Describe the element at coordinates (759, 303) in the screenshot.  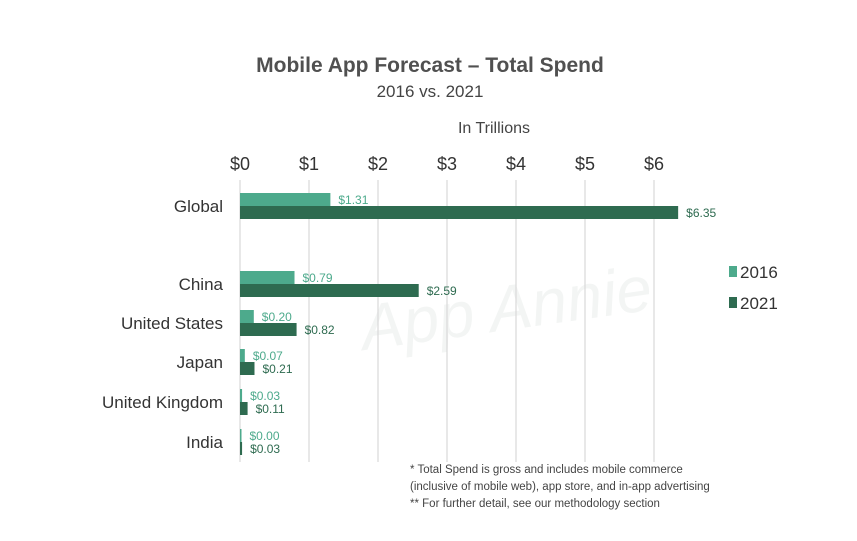
I see `legend-label-2021: 2021` at that location.